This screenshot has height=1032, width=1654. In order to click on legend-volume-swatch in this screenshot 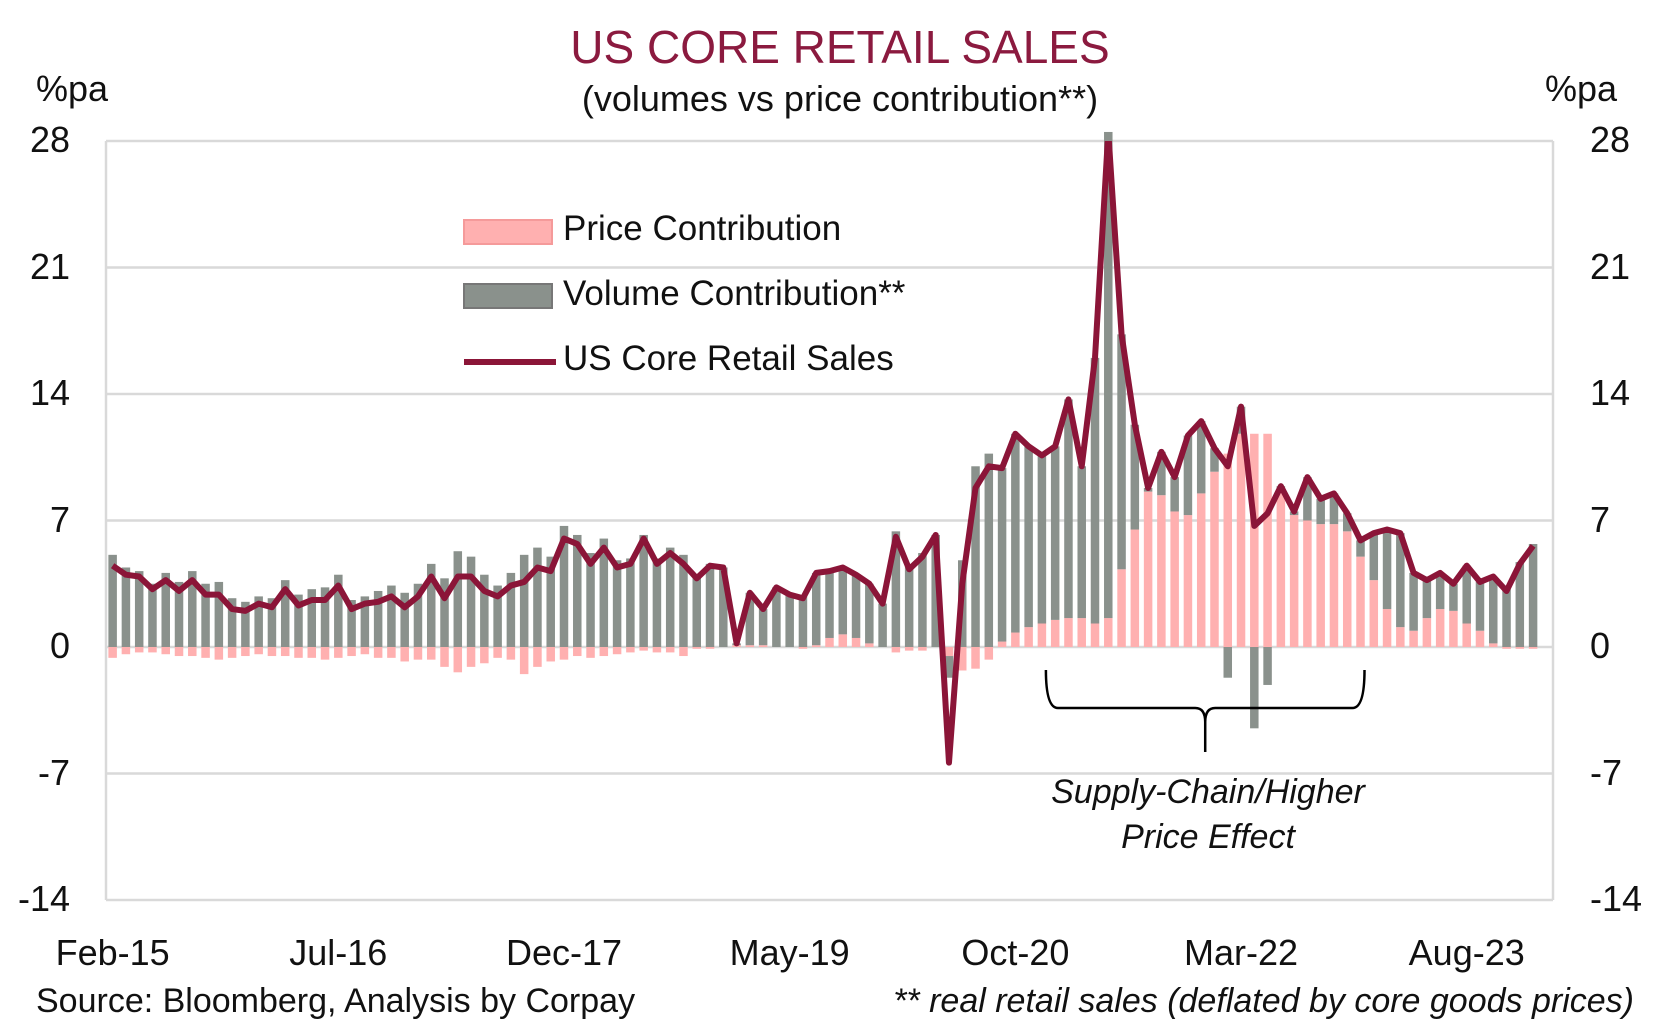, I will do `click(508, 296)`.